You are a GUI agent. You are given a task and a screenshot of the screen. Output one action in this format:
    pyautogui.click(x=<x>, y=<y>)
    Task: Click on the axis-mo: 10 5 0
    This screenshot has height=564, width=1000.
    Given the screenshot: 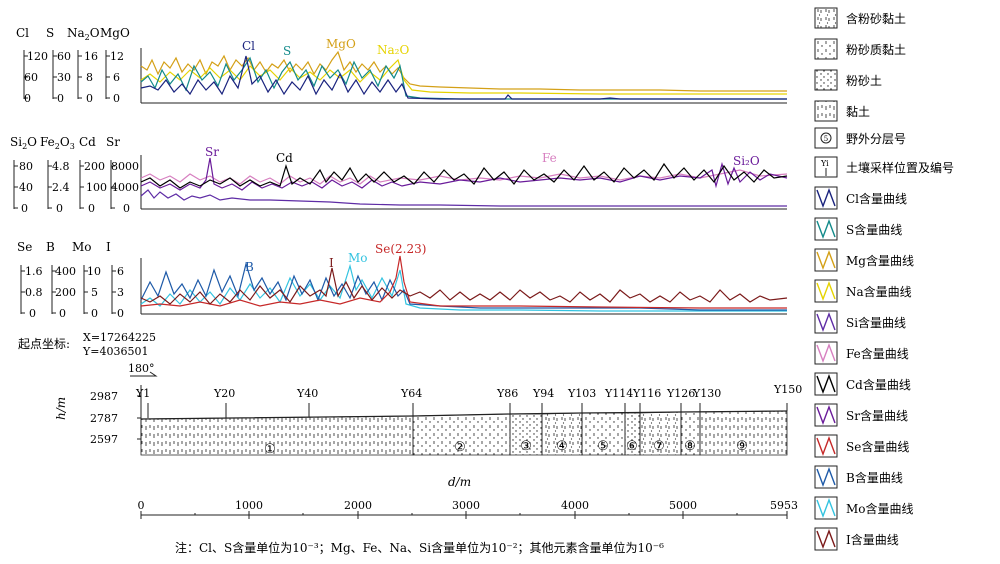 What is the action you would take?
    pyautogui.click(x=92, y=292)
    